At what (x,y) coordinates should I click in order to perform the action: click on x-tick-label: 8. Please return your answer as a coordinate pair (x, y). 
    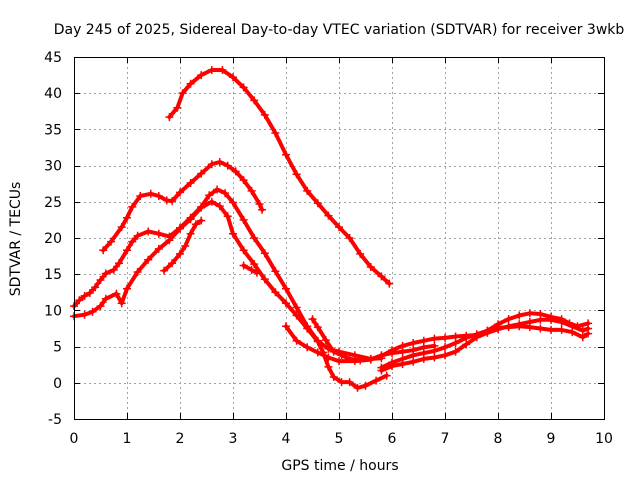
    Looking at the image, I should click on (498, 439).